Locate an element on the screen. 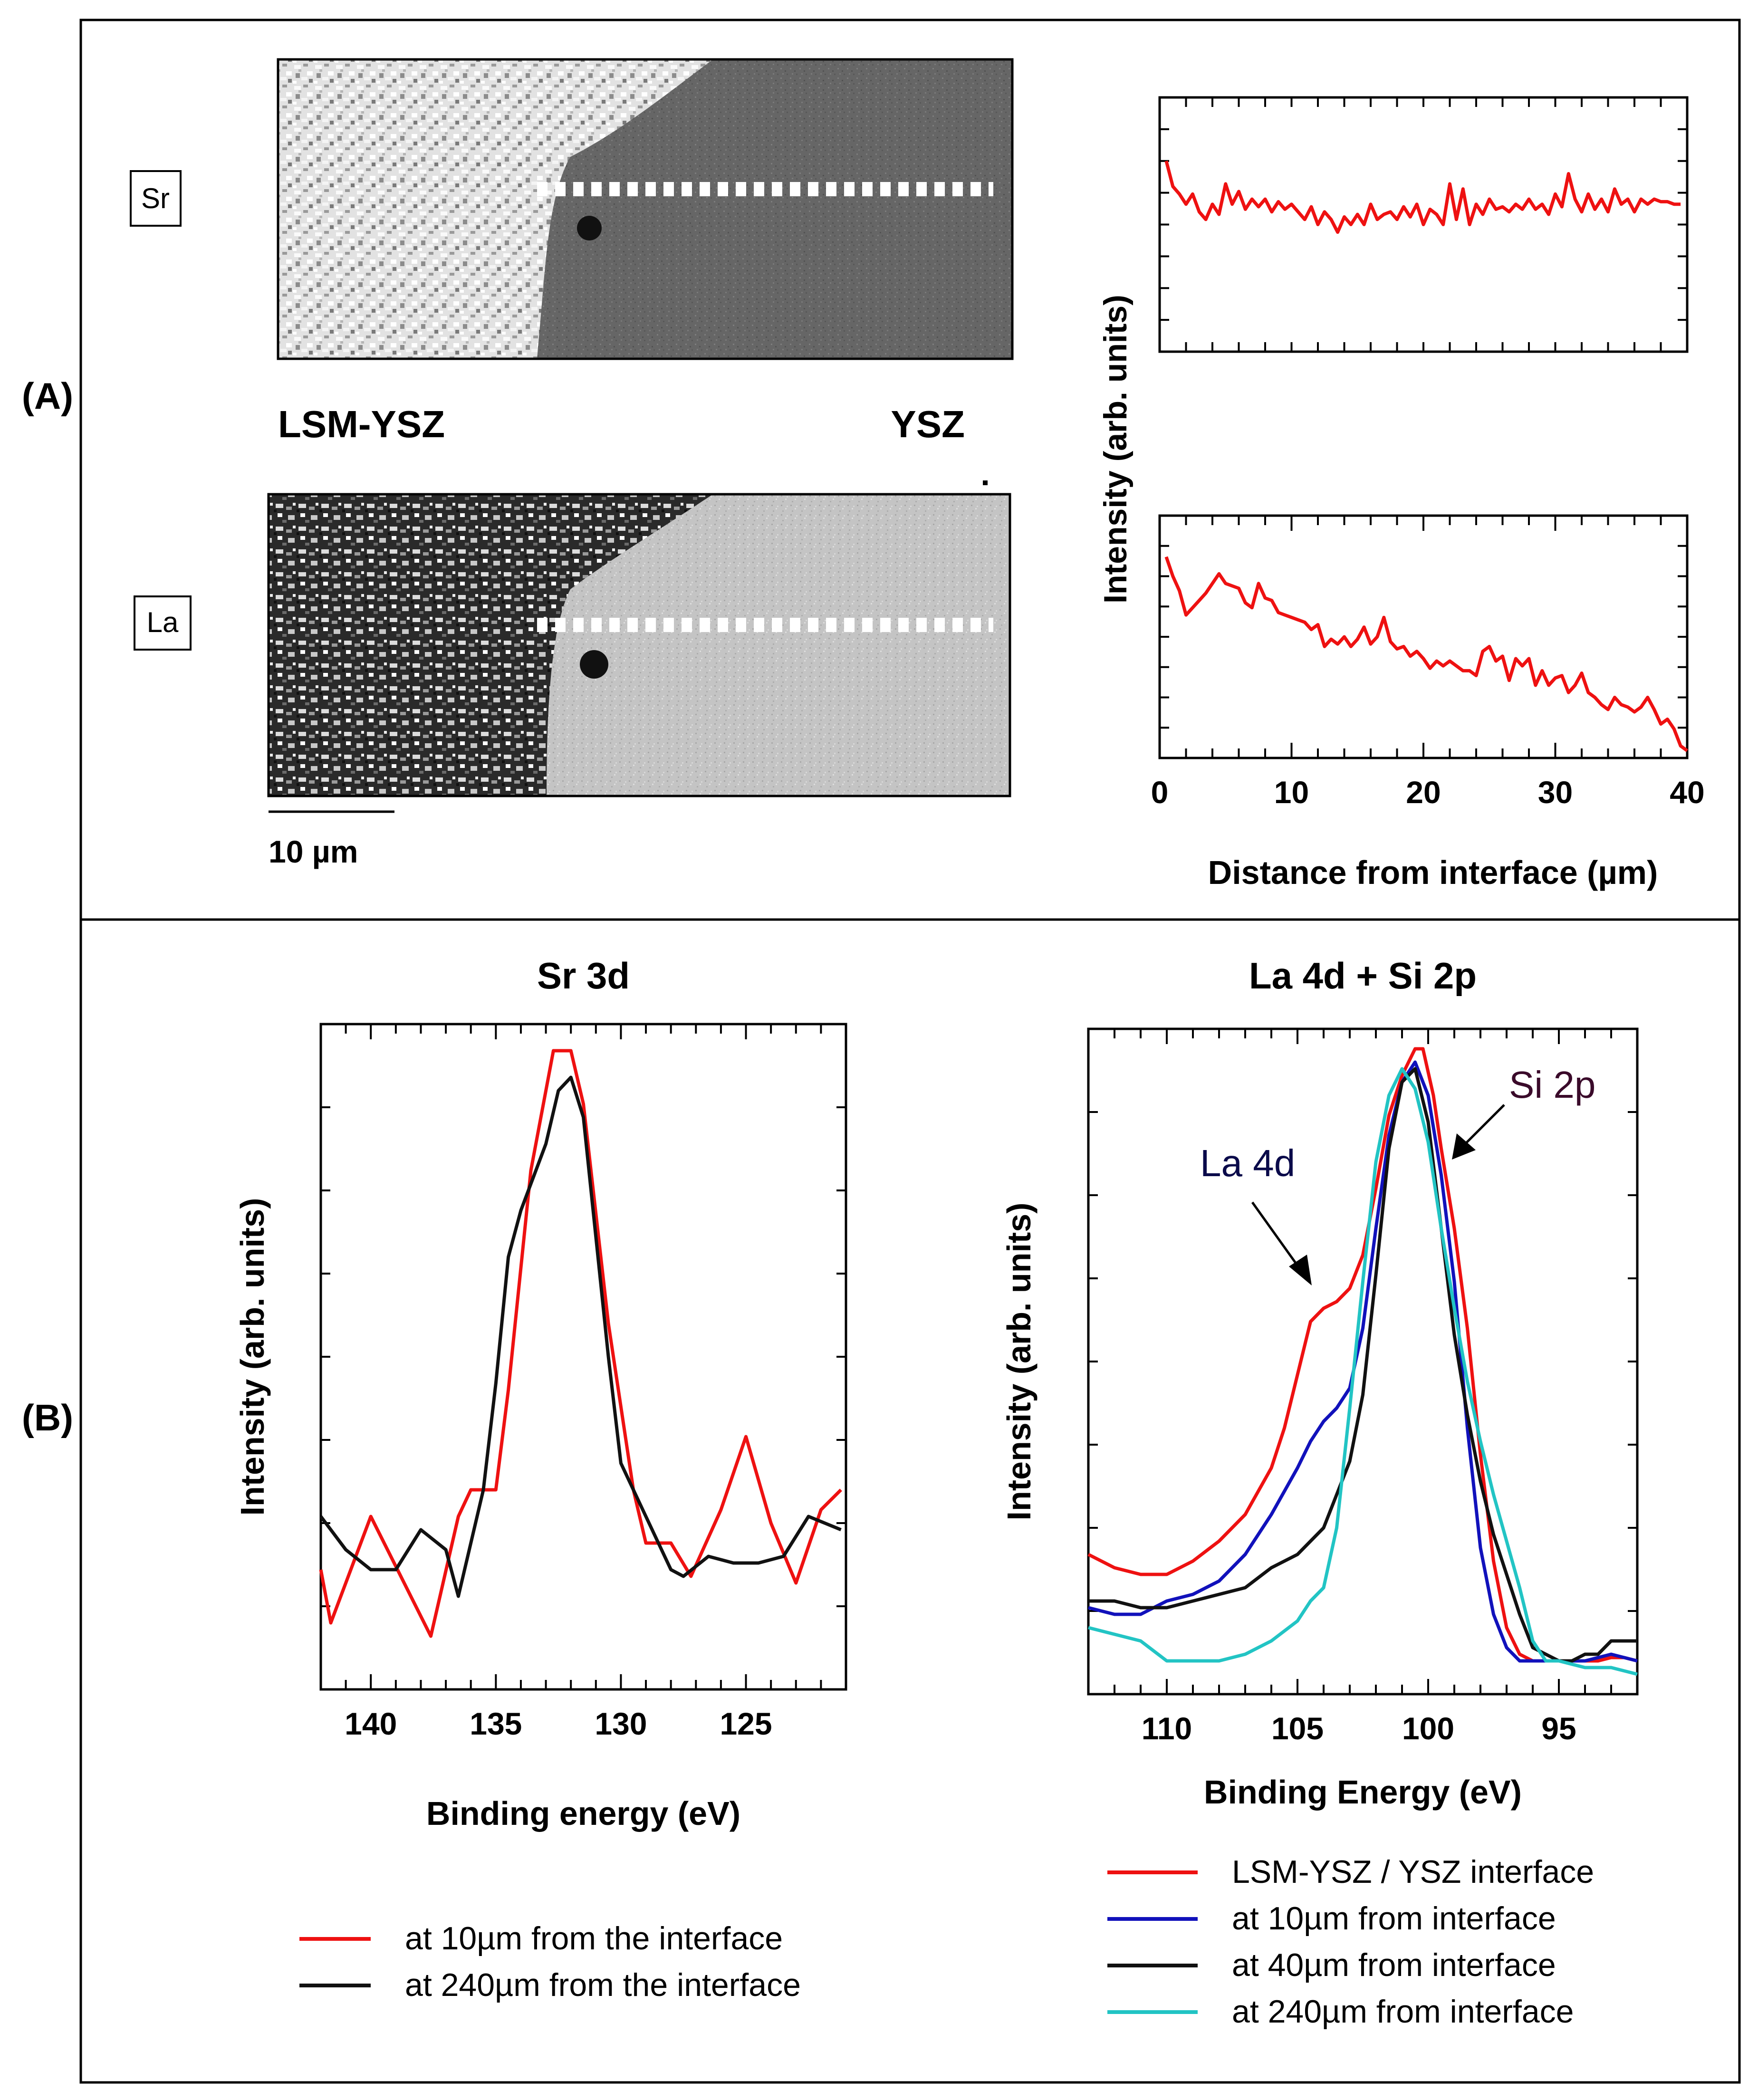 The image size is (1758, 2100). x-tick-label: 135 is located at coordinates (496, 1723).